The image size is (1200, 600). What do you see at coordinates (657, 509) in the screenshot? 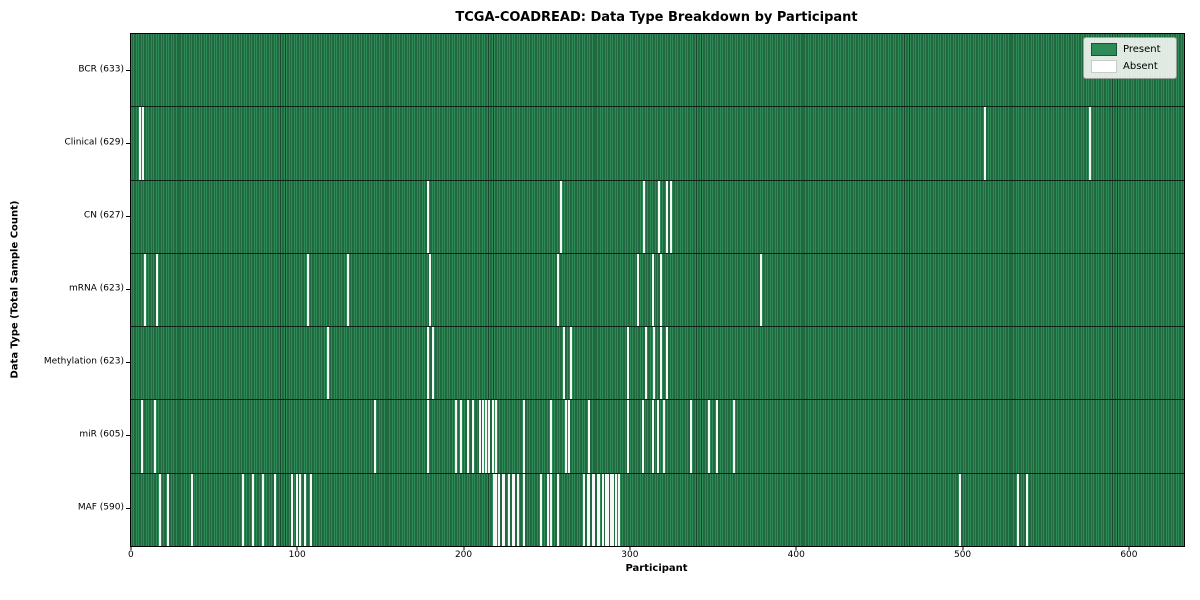
I see `row-maf` at bounding box center [657, 509].